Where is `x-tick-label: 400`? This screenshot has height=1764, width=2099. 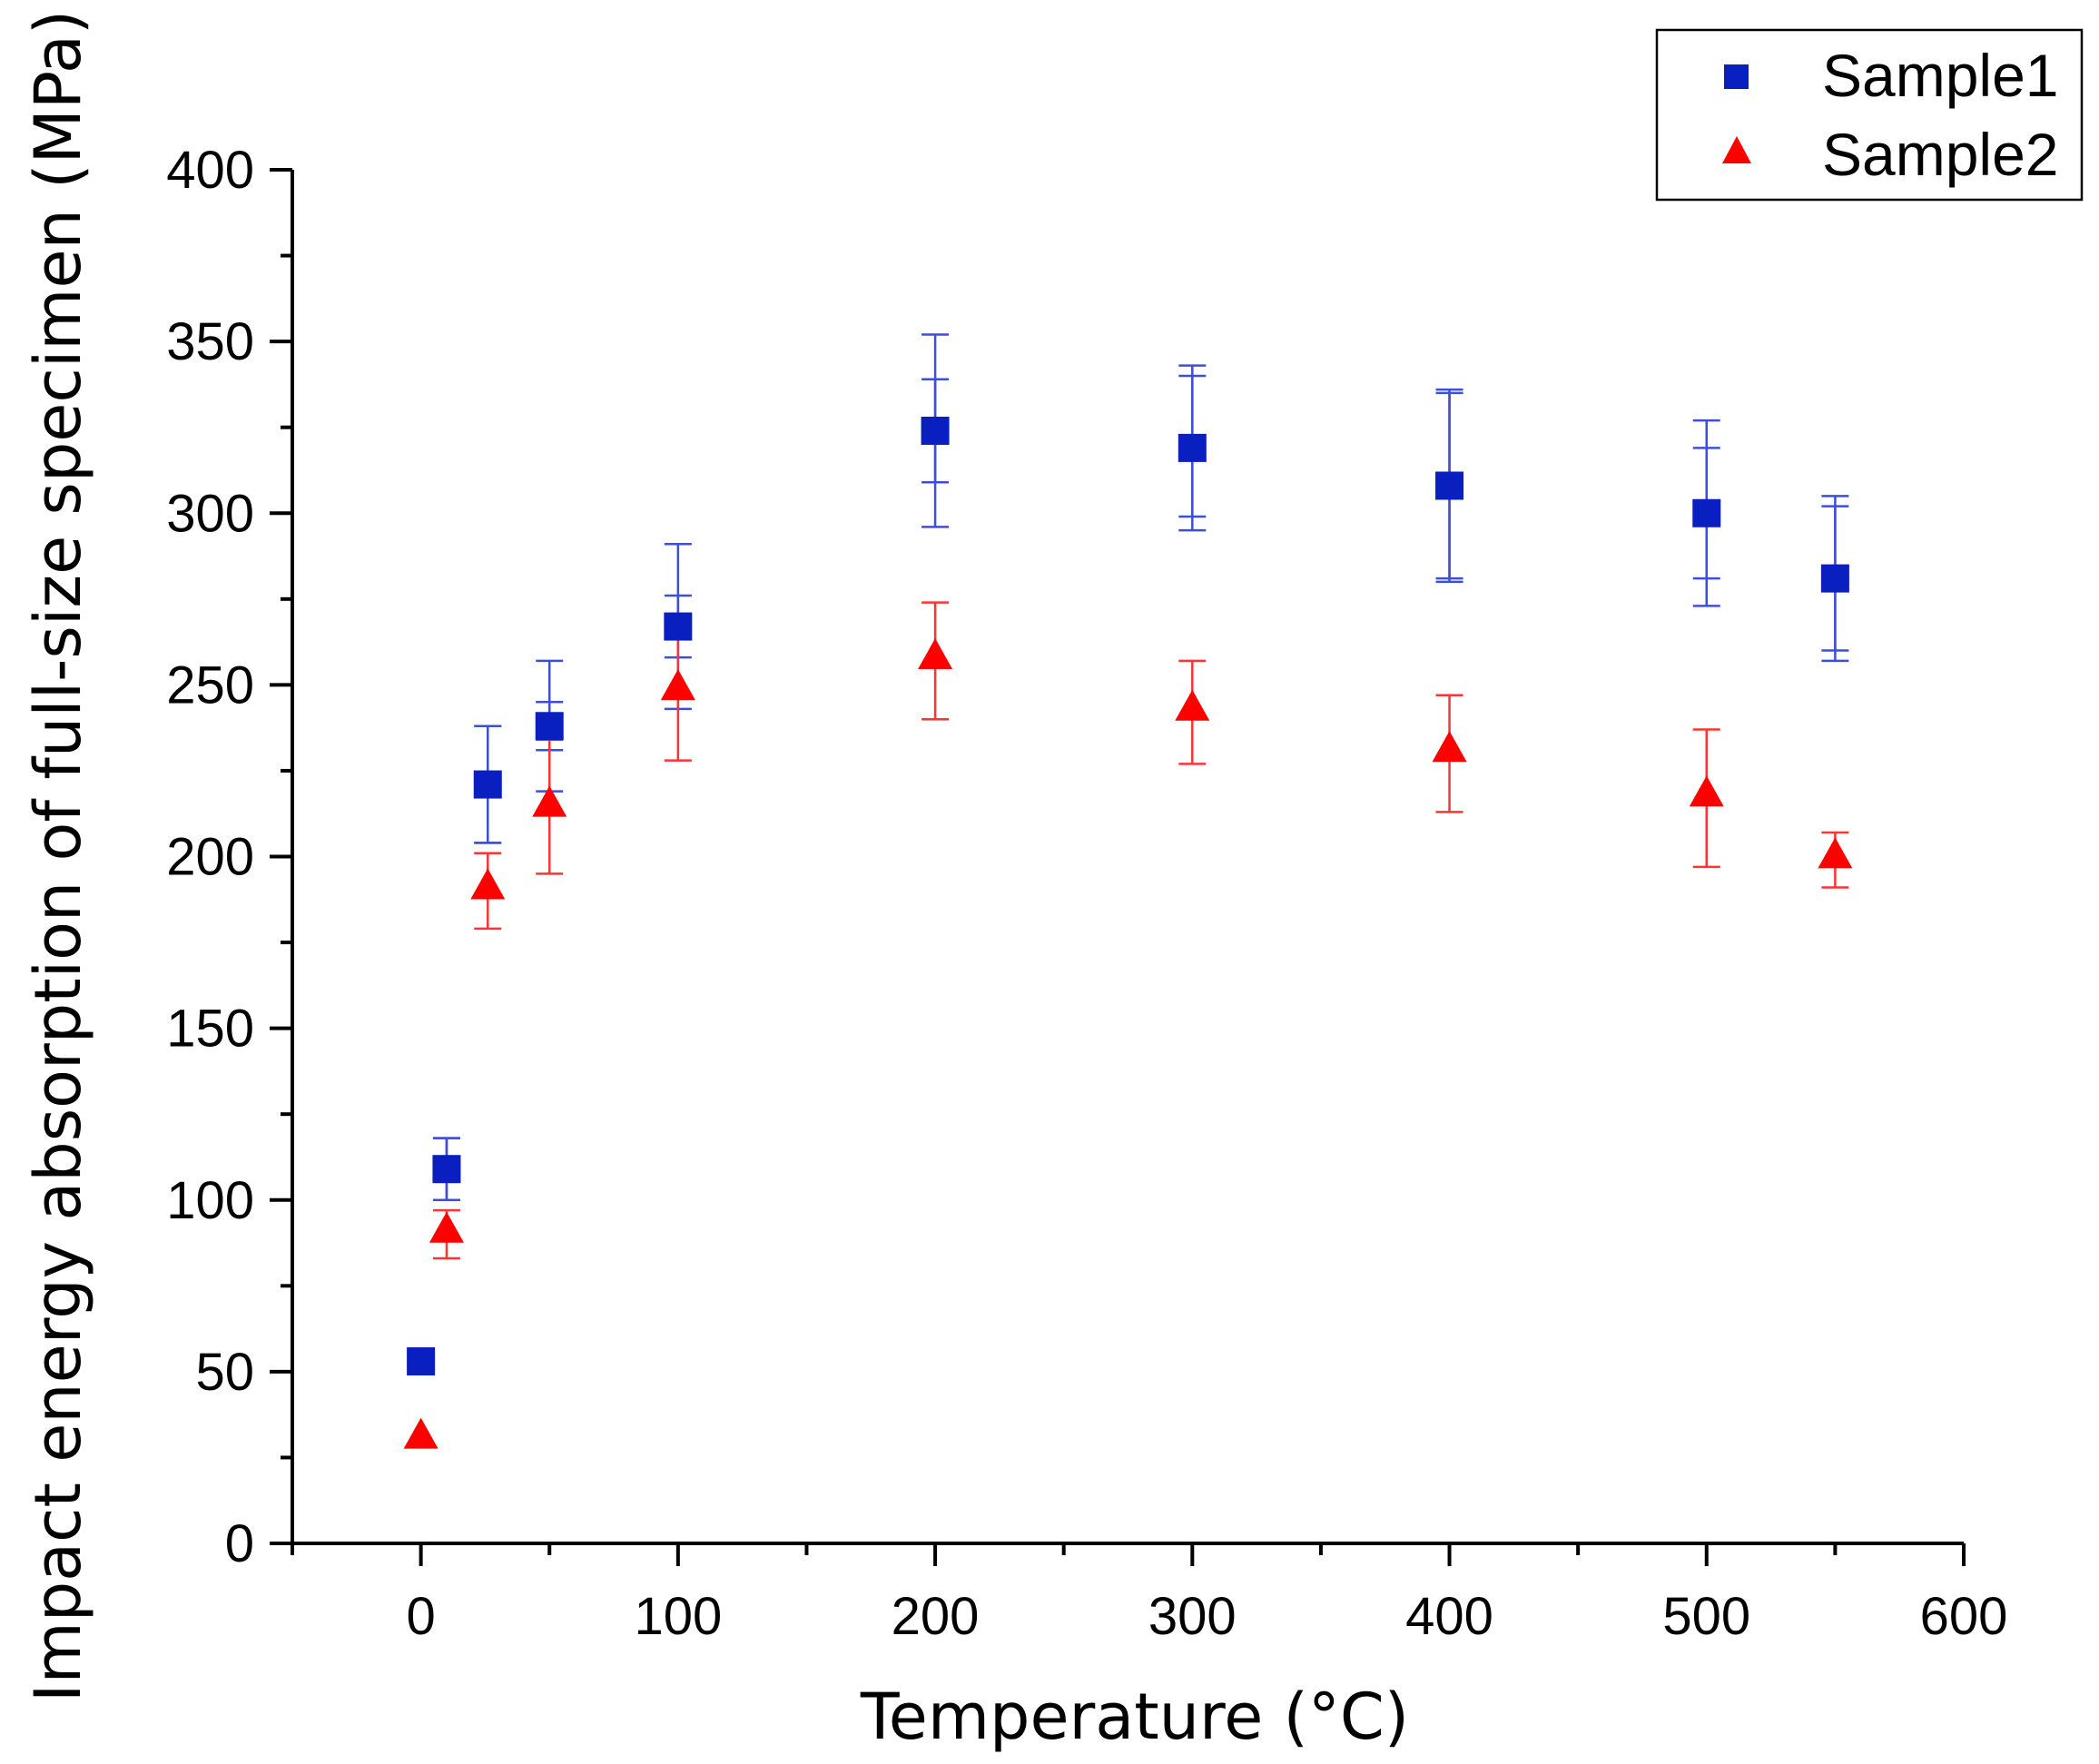
x-tick-label: 400 is located at coordinates (1449, 1616).